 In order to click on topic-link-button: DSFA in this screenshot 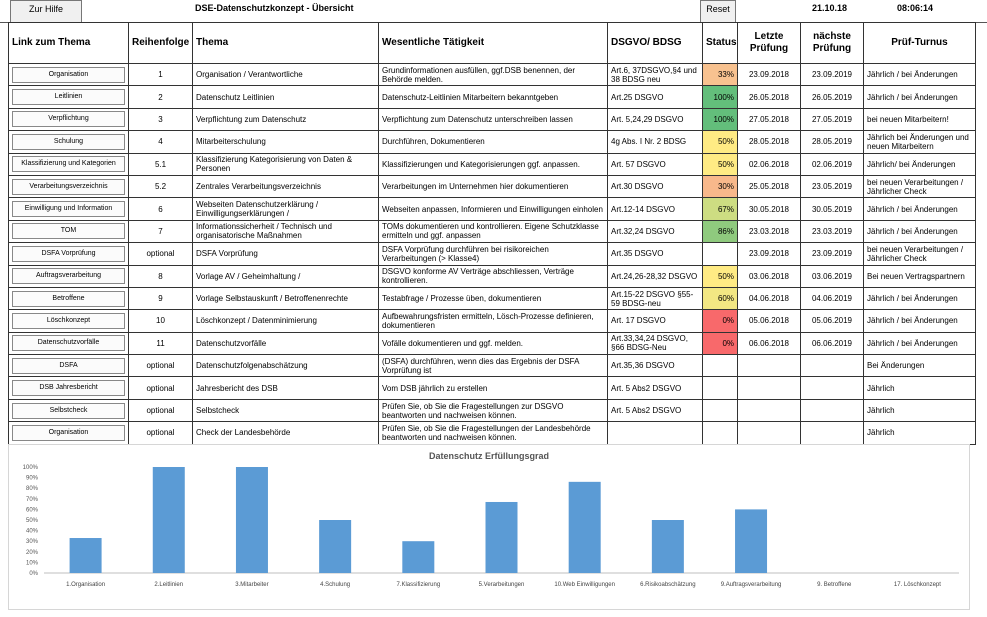, I will do `click(68, 365)`.